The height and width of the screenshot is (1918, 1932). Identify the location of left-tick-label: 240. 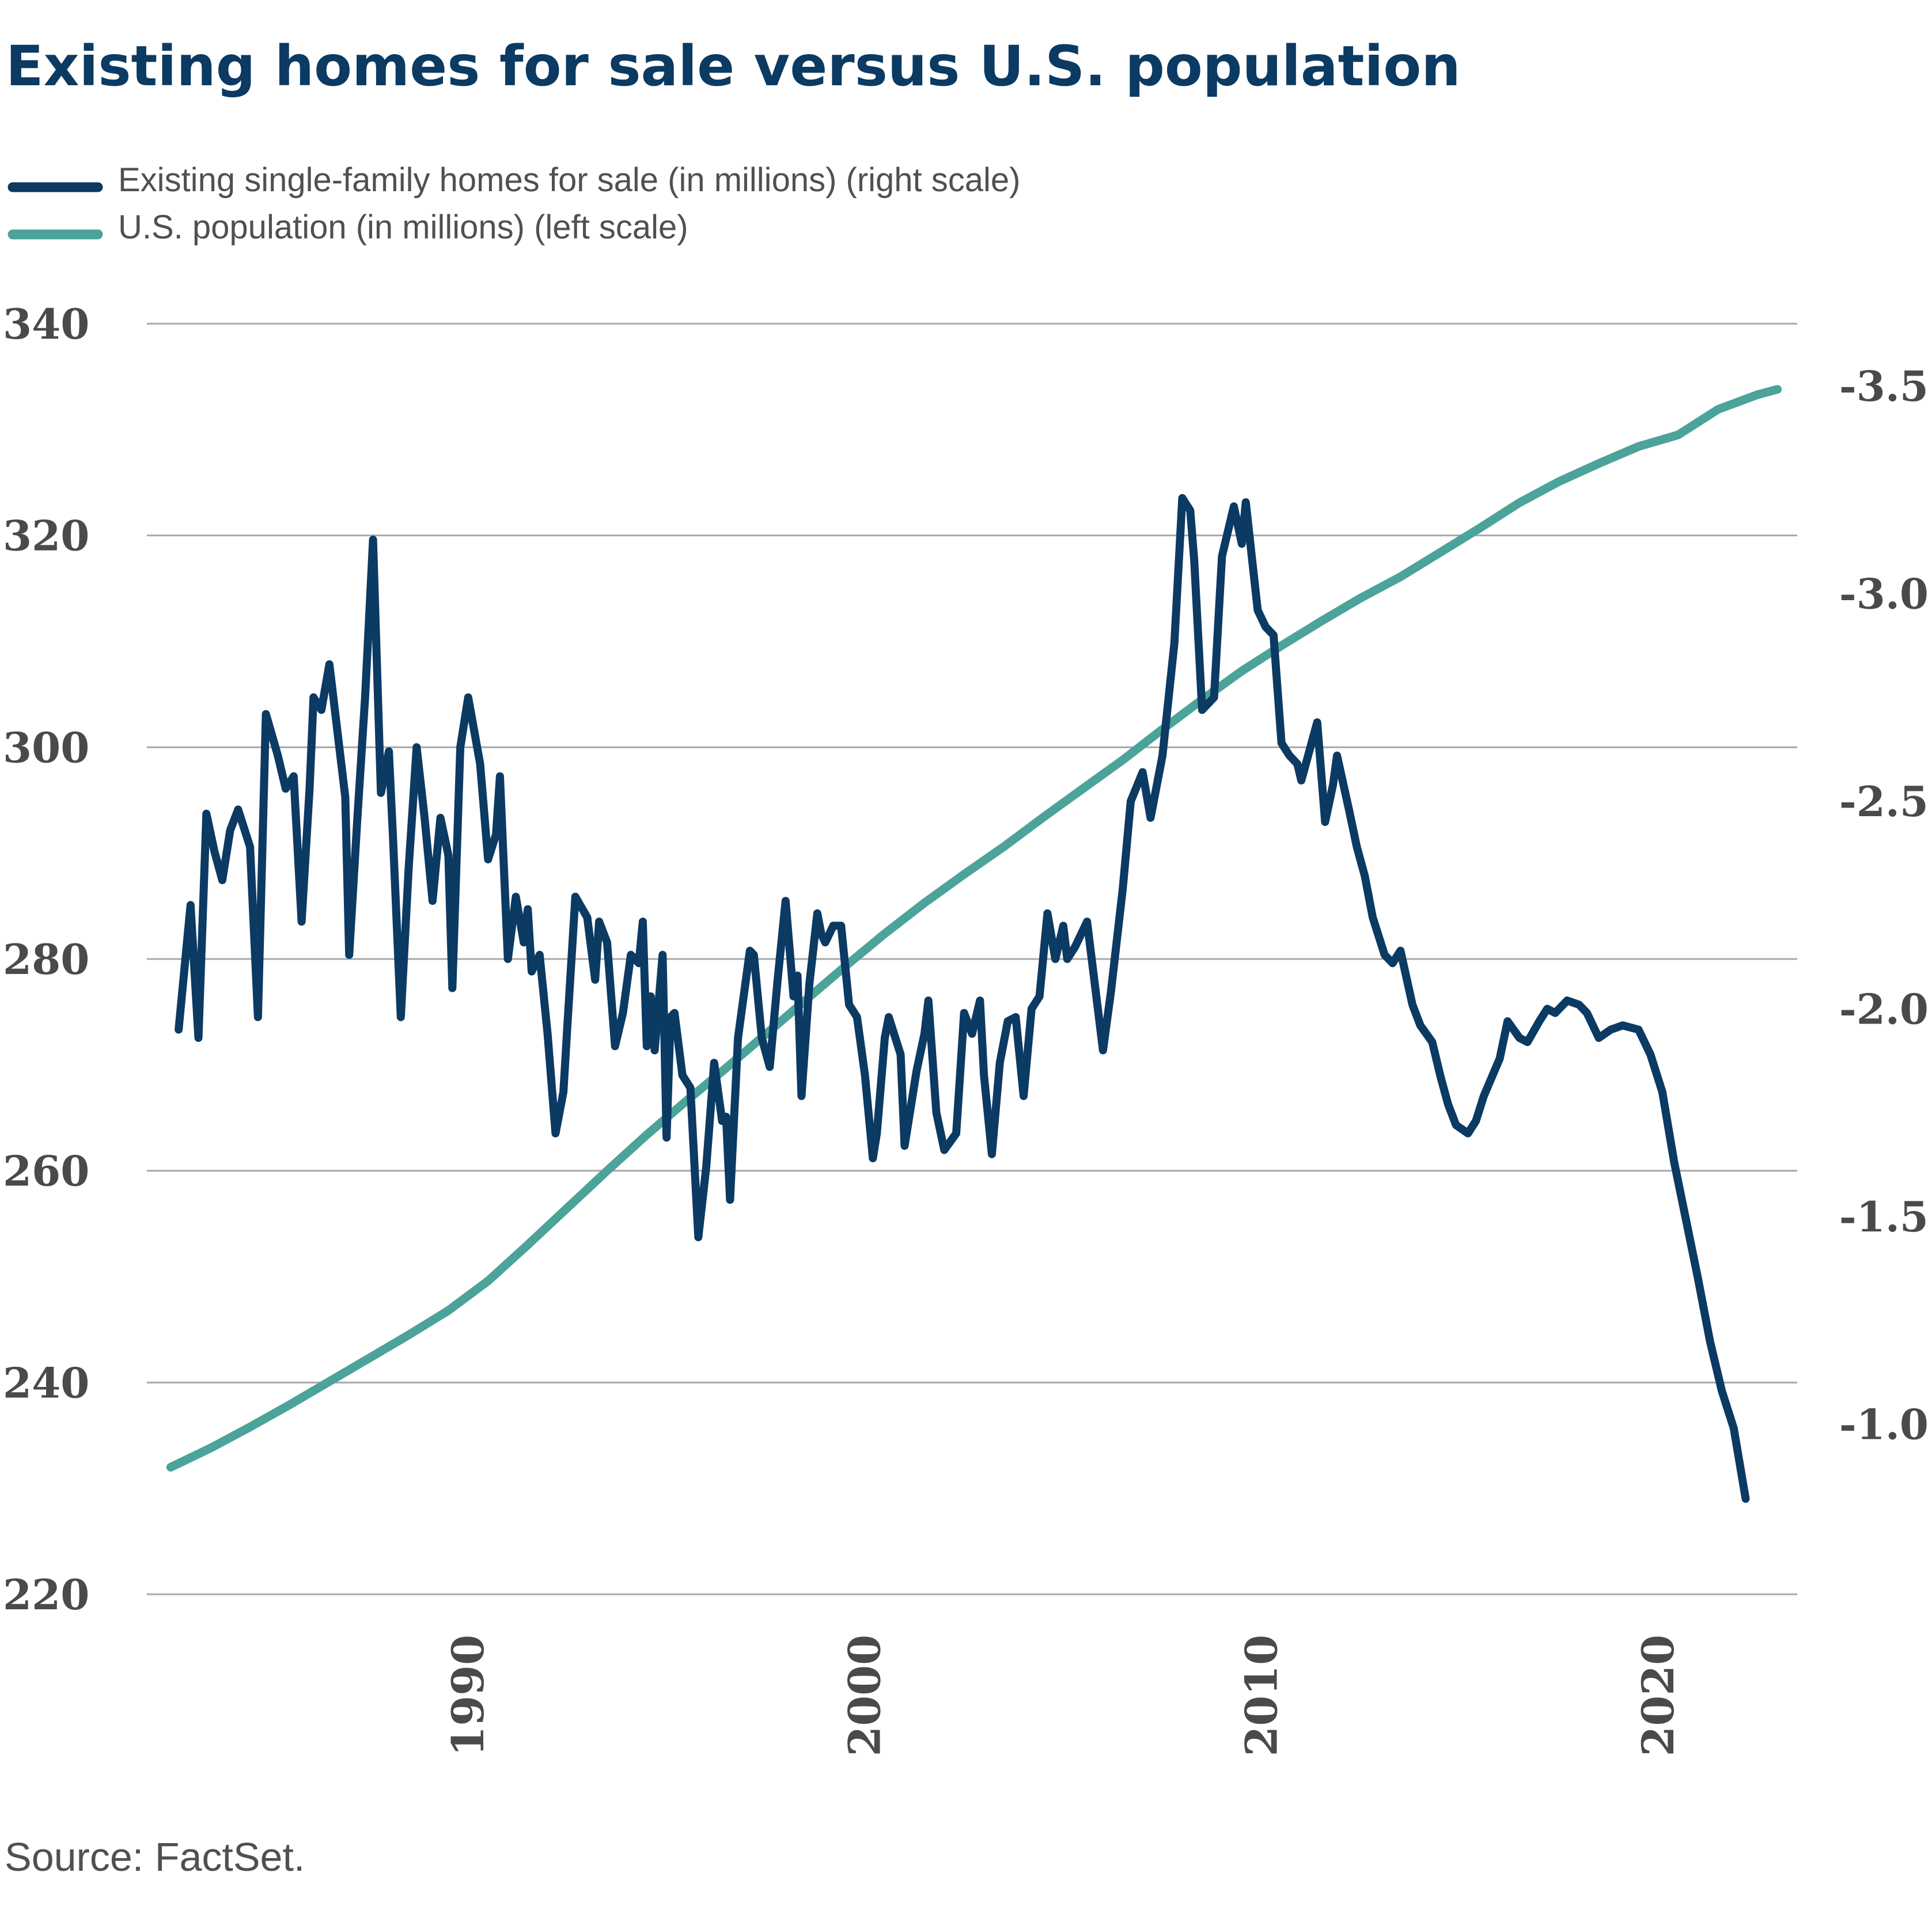
(46, 1382).